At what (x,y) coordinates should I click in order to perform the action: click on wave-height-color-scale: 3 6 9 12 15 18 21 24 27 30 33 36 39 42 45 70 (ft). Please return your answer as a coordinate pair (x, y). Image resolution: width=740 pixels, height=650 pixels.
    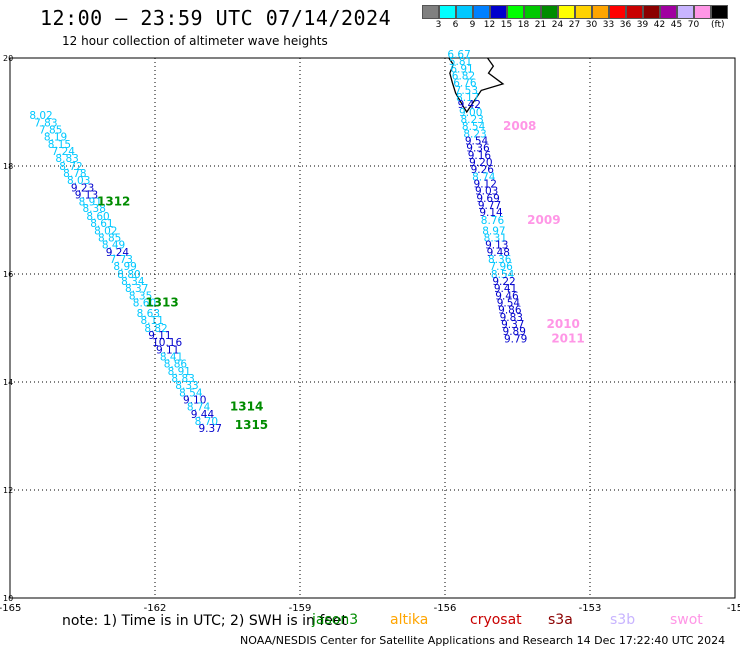
    Looking at the image, I should click on (575, 18).